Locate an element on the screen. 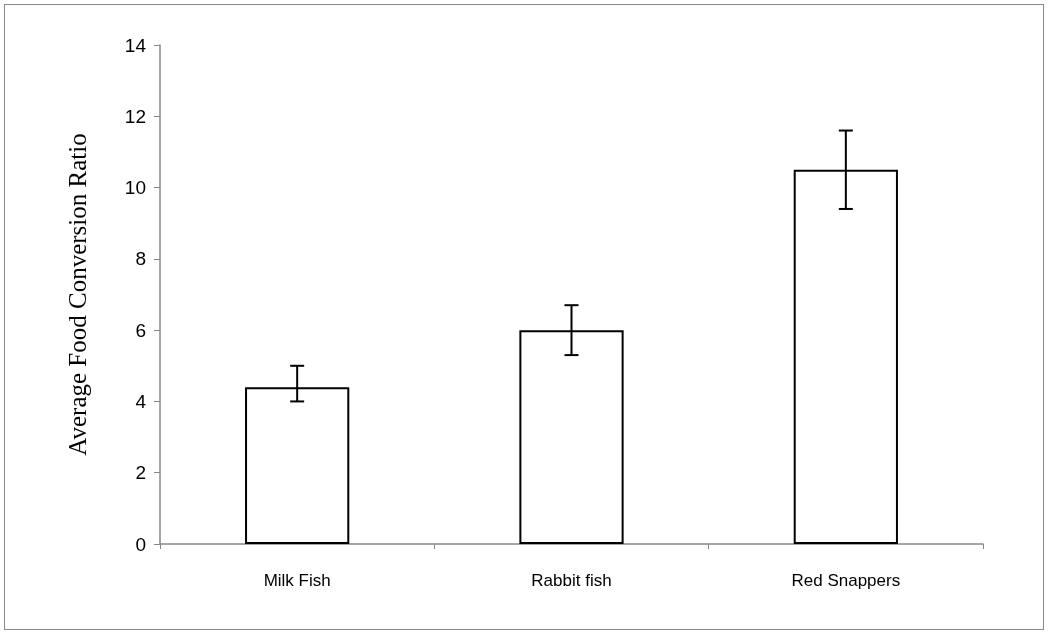 The image size is (1050, 637). y-axis-title: Average Food Conversion Ratio is located at coordinates (77, 294).